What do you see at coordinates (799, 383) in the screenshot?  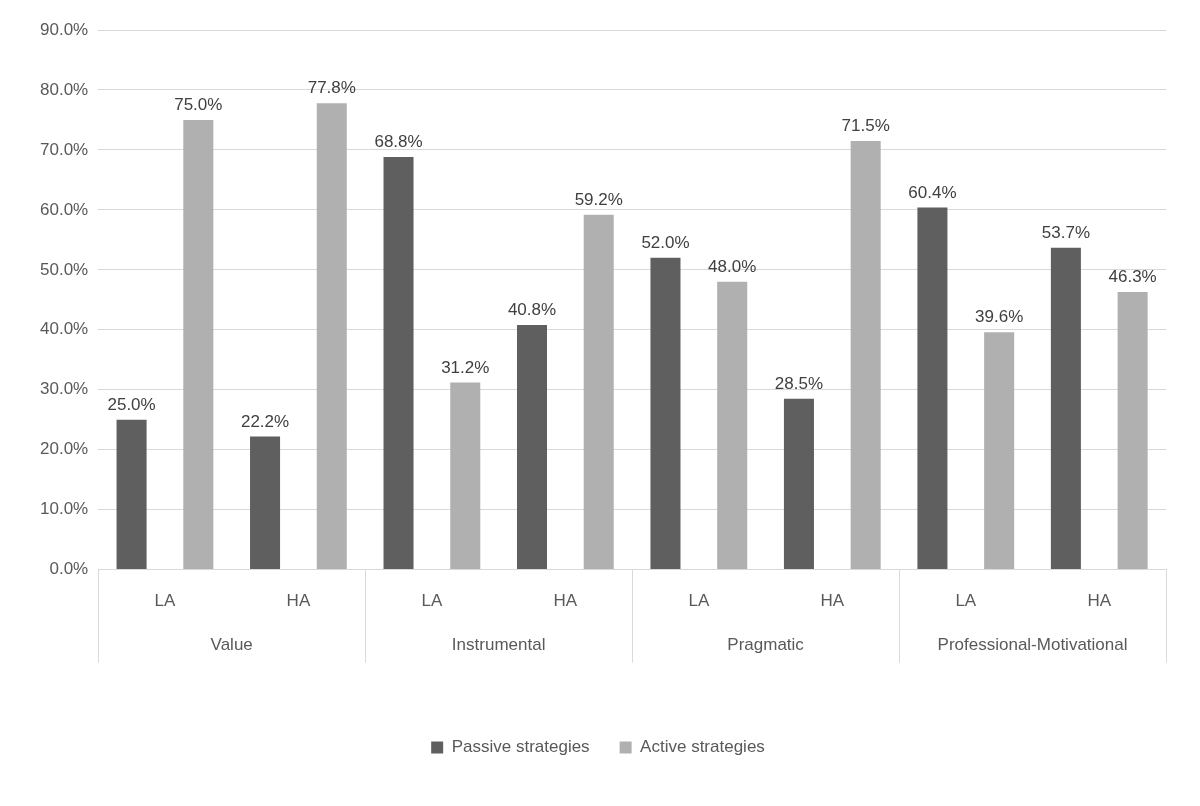 I see `data-label: 28.5%` at bounding box center [799, 383].